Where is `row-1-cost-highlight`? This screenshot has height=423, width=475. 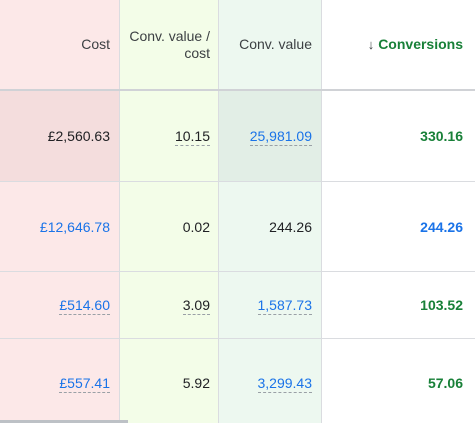 row-1-cost-highlight is located at coordinates (60, 136).